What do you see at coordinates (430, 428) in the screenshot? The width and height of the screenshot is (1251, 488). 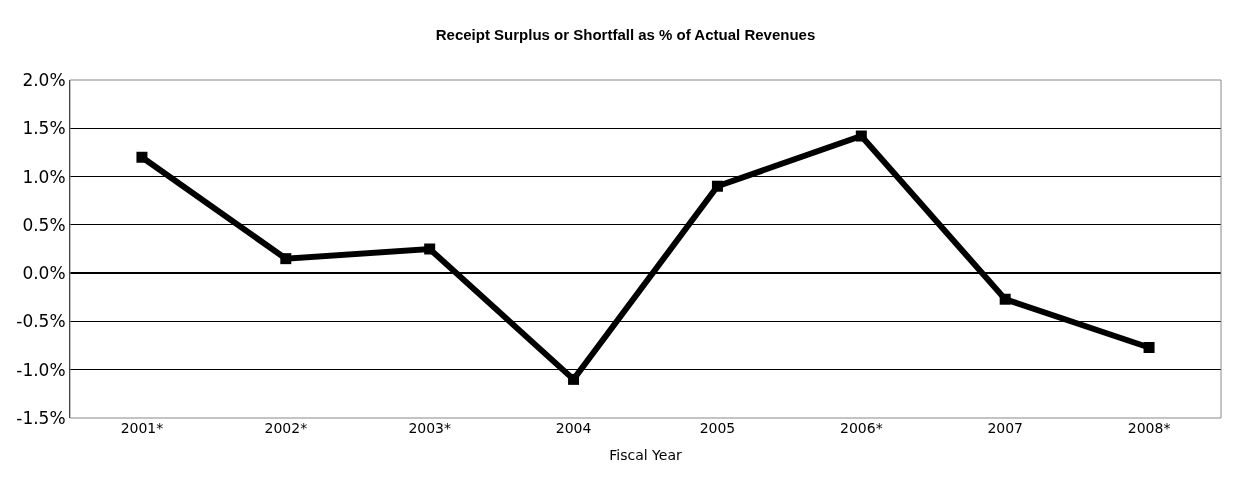 I see `x-tick-label: 2003*` at bounding box center [430, 428].